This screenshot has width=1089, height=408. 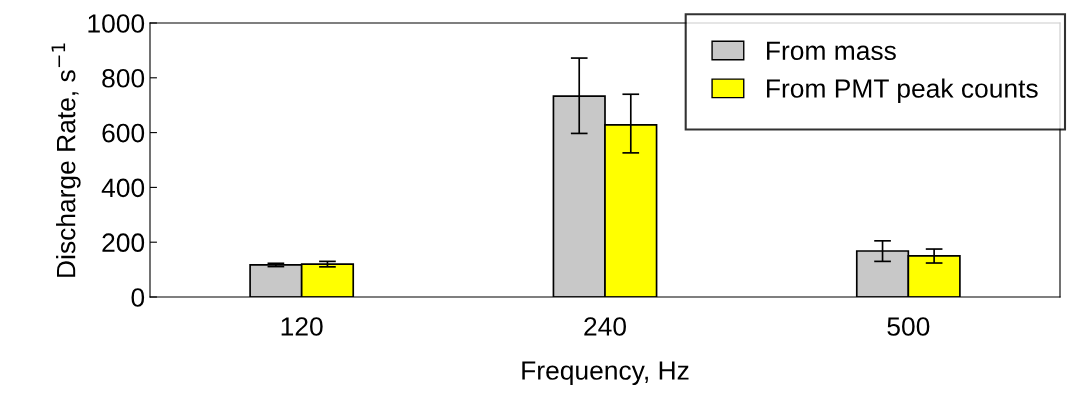 What do you see at coordinates (605, 326) in the screenshot?
I see `x-tick-label: 240` at bounding box center [605, 326].